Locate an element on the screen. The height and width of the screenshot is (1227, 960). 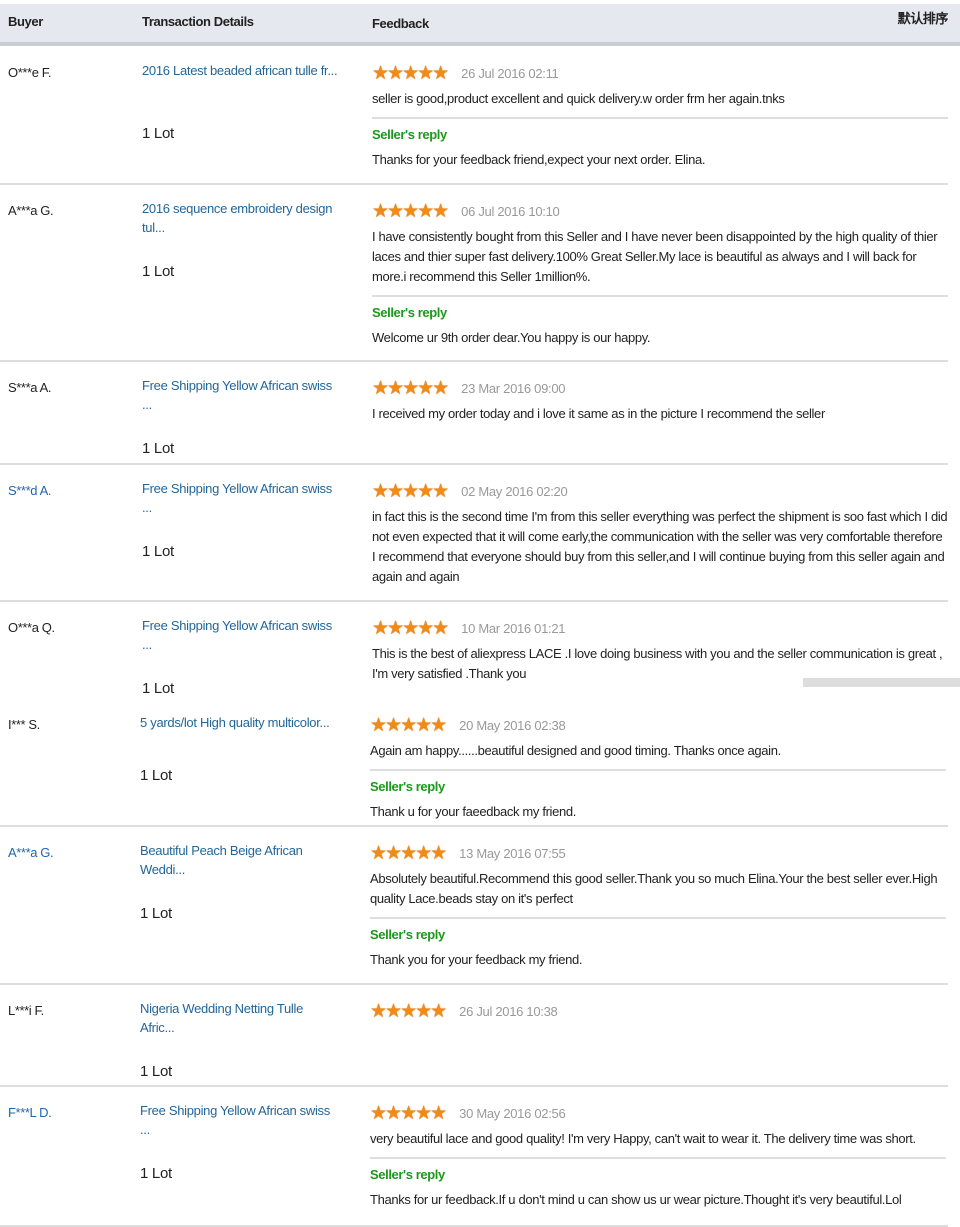
feedback-date: 26 Jul 2016 10:38 is located at coordinates (508, 1011).